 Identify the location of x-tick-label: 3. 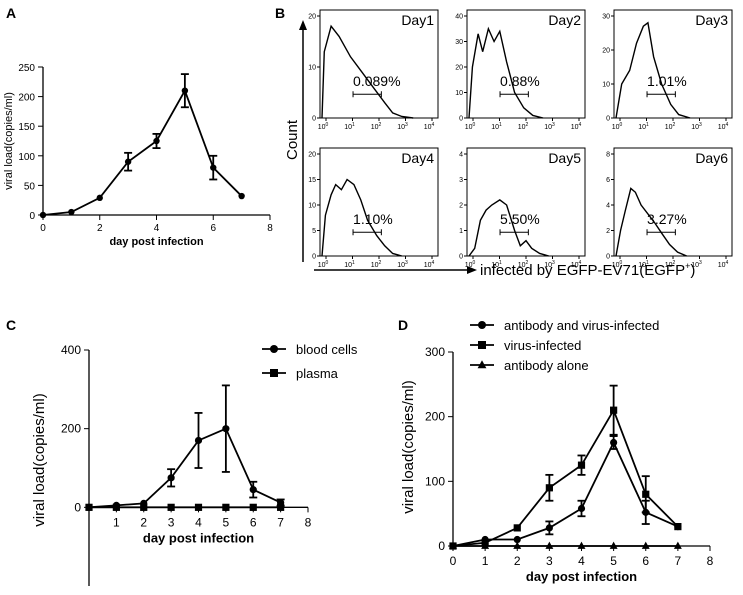
(171, 522).